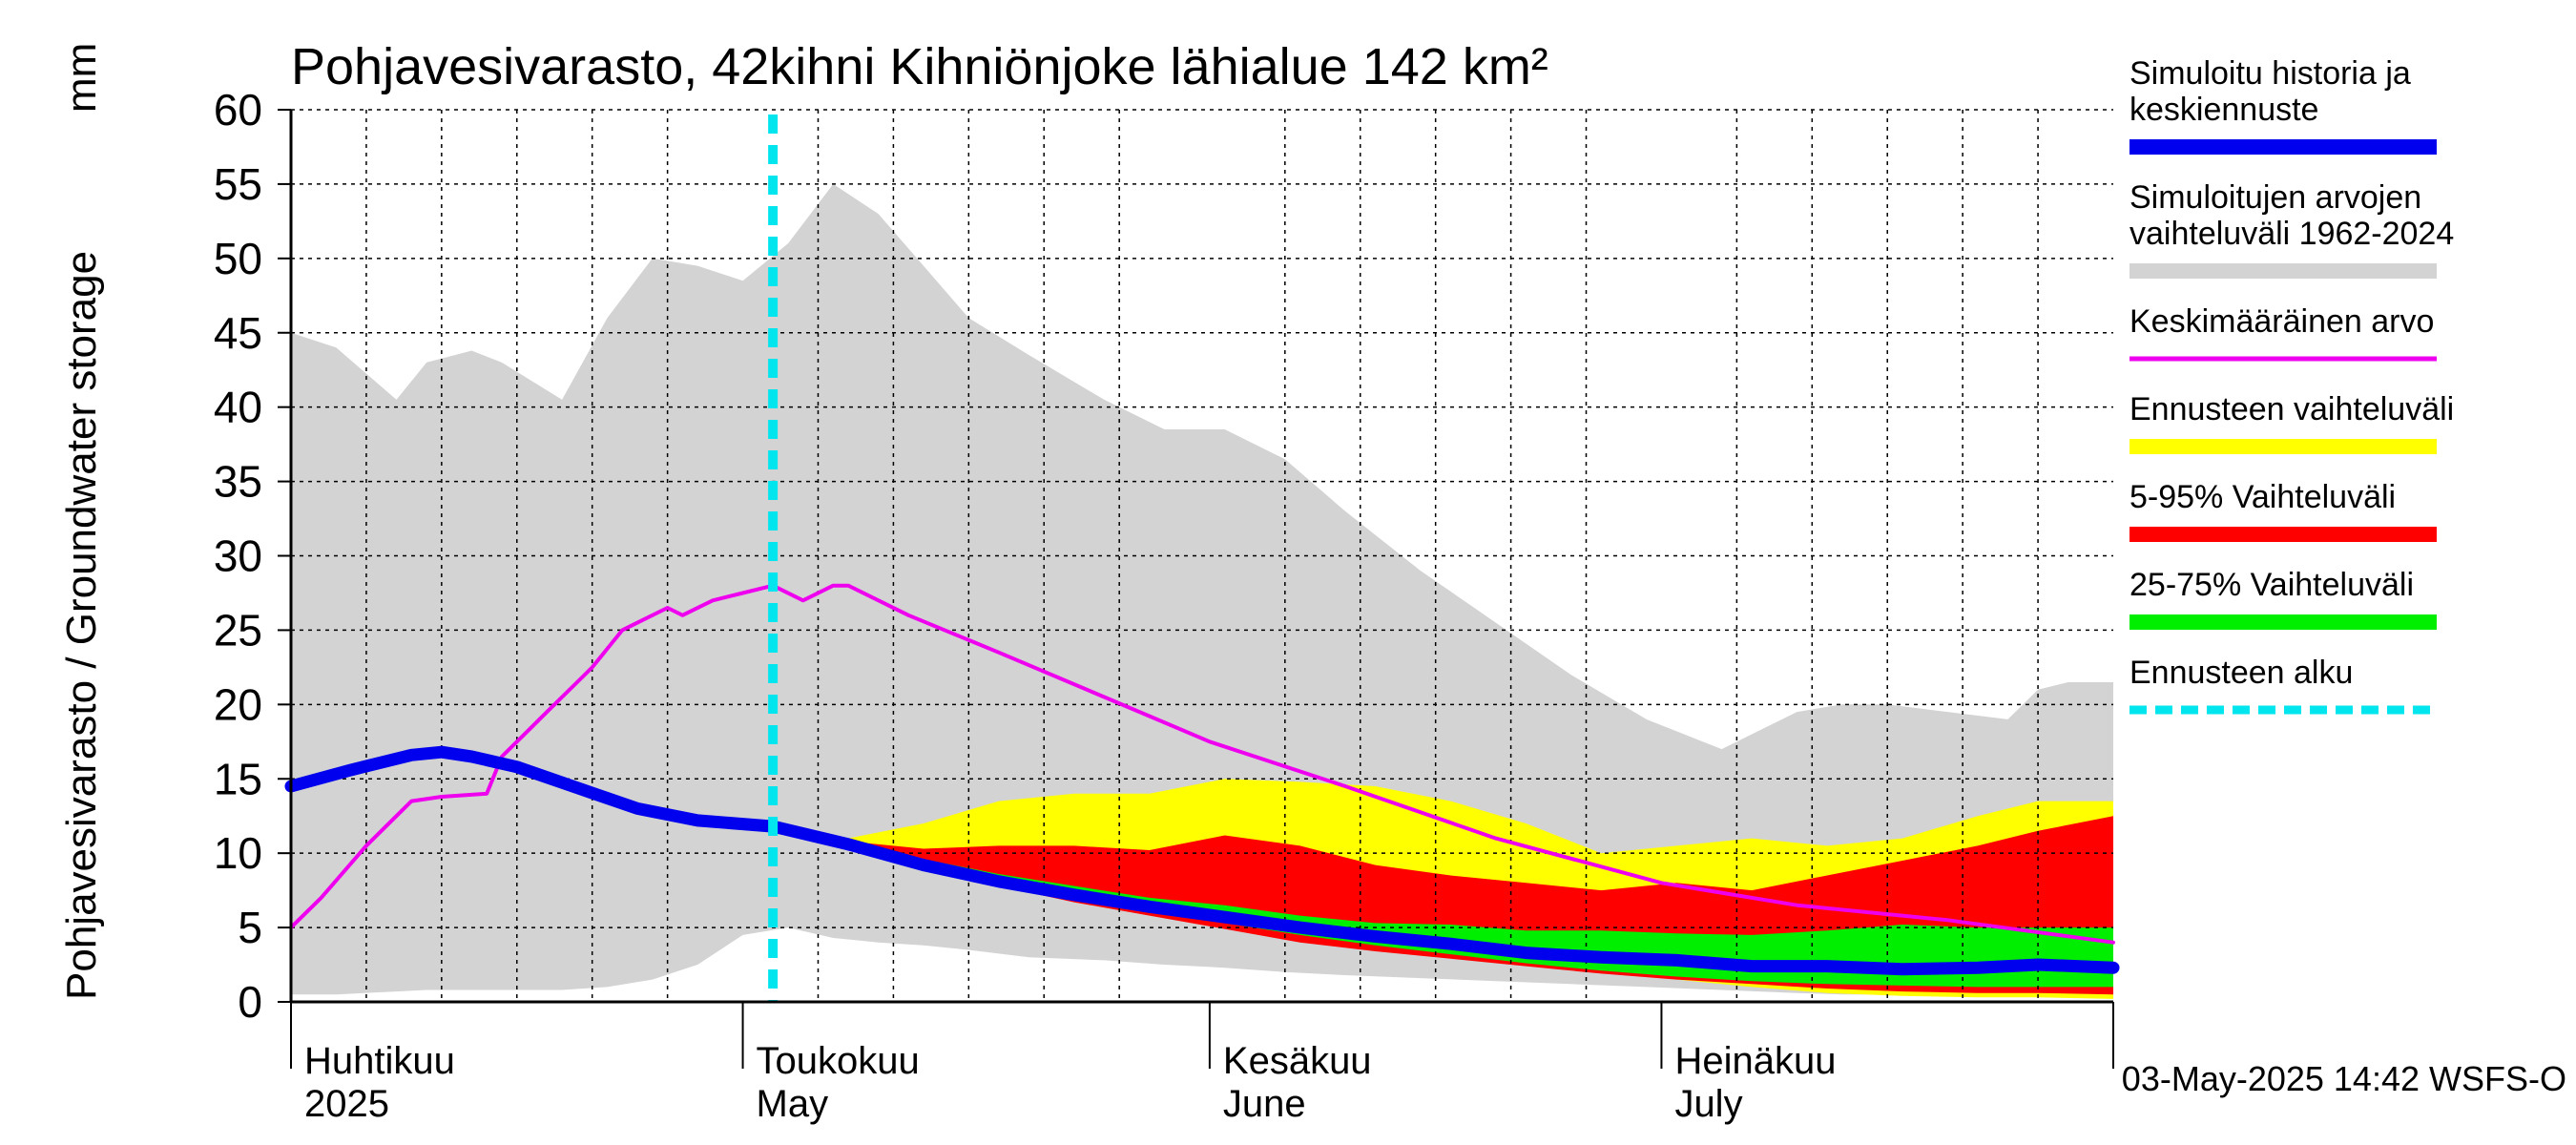 Image resolution: width=2576 pixels, height=1145 pixels. Describe the element at coordinates (238, 704) in the screenshot. I see `y-tick-label: 20` at that location.